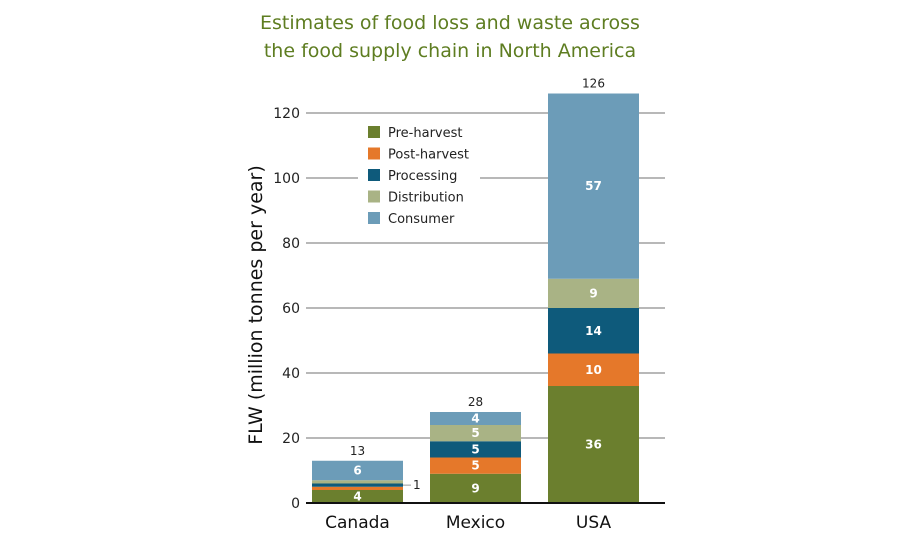 Image resolution: width=900 pixels, height=550 pixels. I want to click on total-label: 28, so click(475, 402).